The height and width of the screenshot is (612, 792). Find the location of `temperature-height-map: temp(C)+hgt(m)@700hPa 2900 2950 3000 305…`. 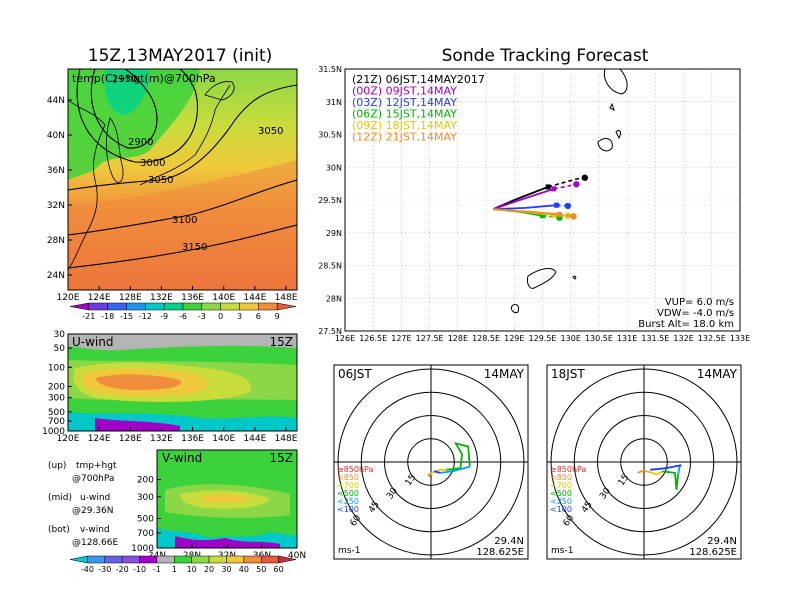

temperature-height-map: temp(C)+hgt(m)@700hPa 2900 2950 3000 305… is located at coordinates (172, 185).